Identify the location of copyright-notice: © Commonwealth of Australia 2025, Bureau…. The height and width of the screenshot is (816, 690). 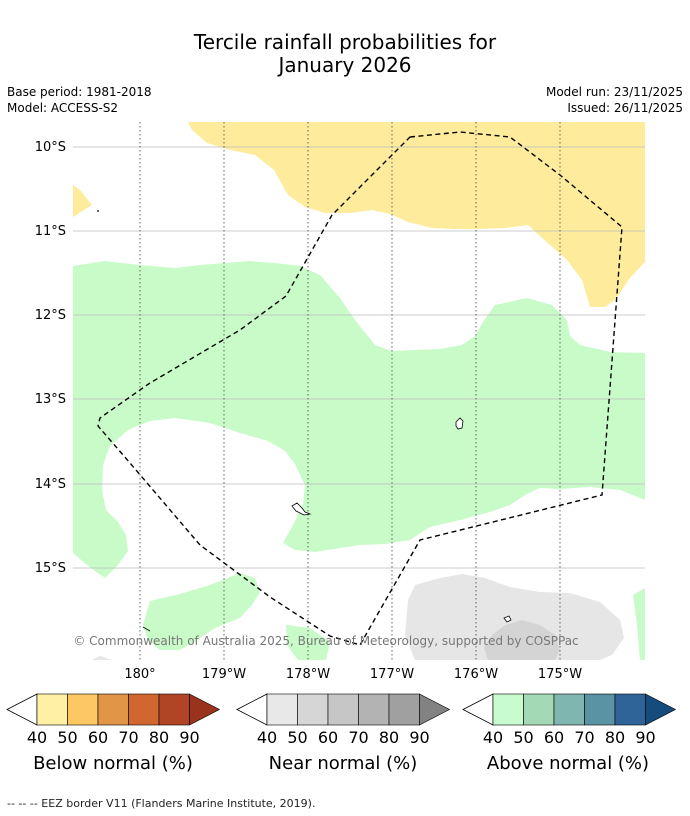
(325, 641).